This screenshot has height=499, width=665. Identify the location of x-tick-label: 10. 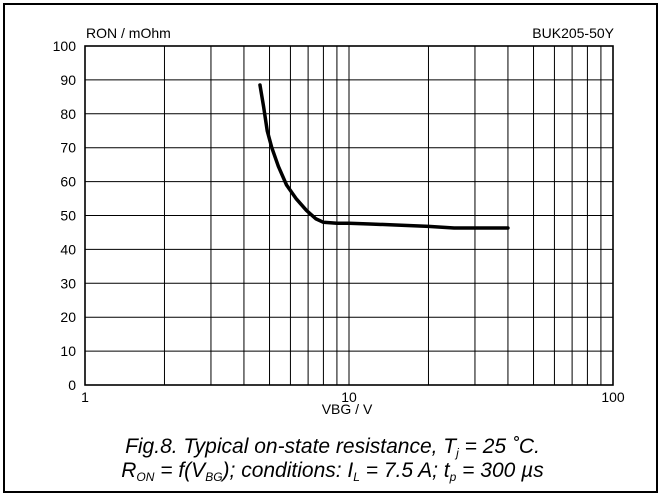
(349, 397).